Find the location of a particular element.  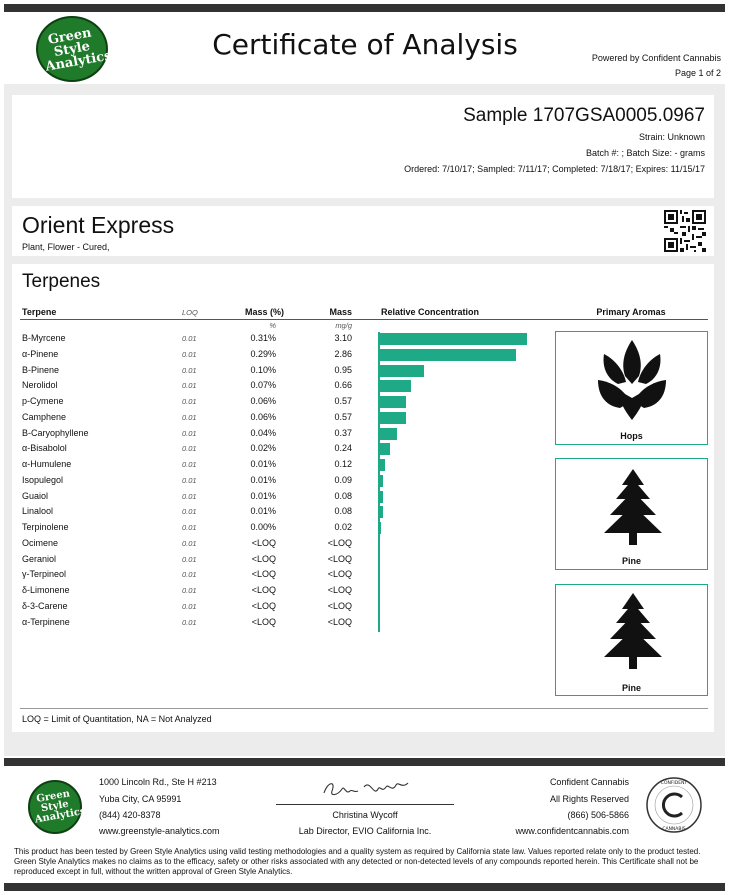

header-mass: Mass is located at coordinates (340, 312).